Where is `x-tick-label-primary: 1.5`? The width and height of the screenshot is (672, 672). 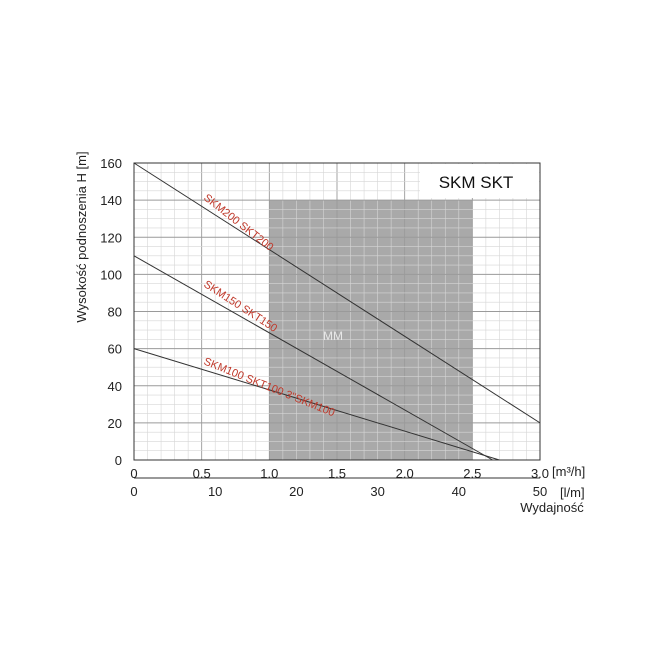 x-tick-label-primary: 1.5 is located at coordinates (337, 473).